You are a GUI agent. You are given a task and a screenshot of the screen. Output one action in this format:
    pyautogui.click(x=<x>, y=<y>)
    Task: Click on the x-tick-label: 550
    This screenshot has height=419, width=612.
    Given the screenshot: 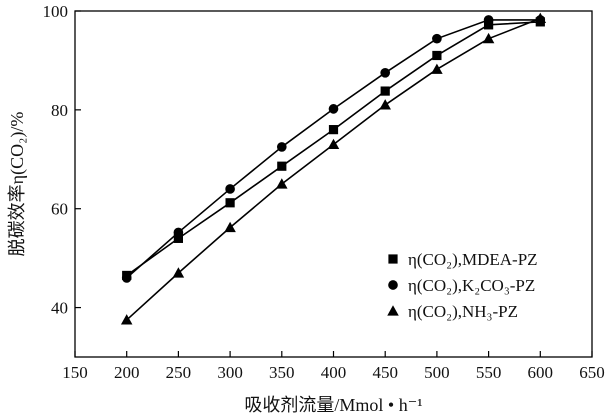 What is the action you would take?
    pyautogui.click(x=489, y=372)
    